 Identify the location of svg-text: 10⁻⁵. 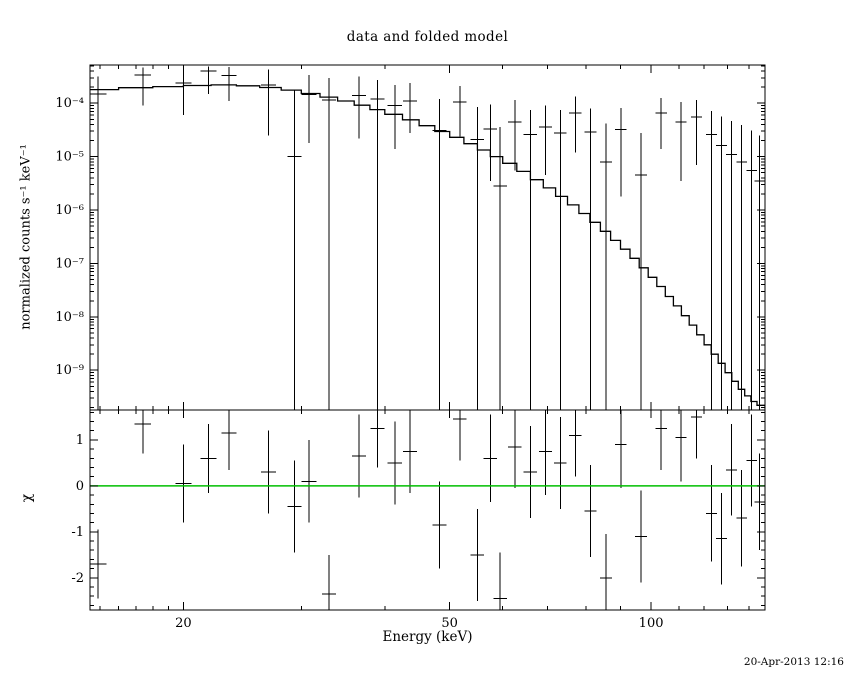
(69, 157).